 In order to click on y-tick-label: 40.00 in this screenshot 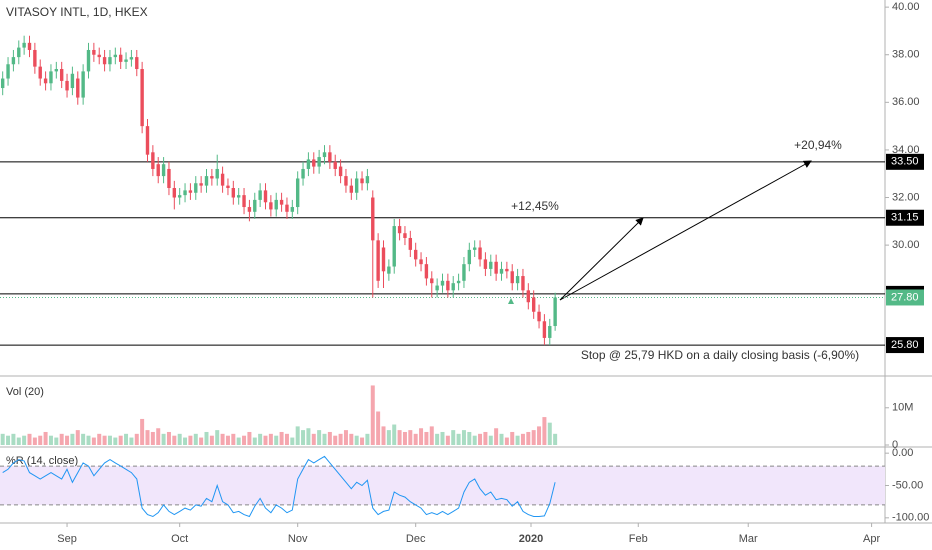, I will do `click(906, 7)`.